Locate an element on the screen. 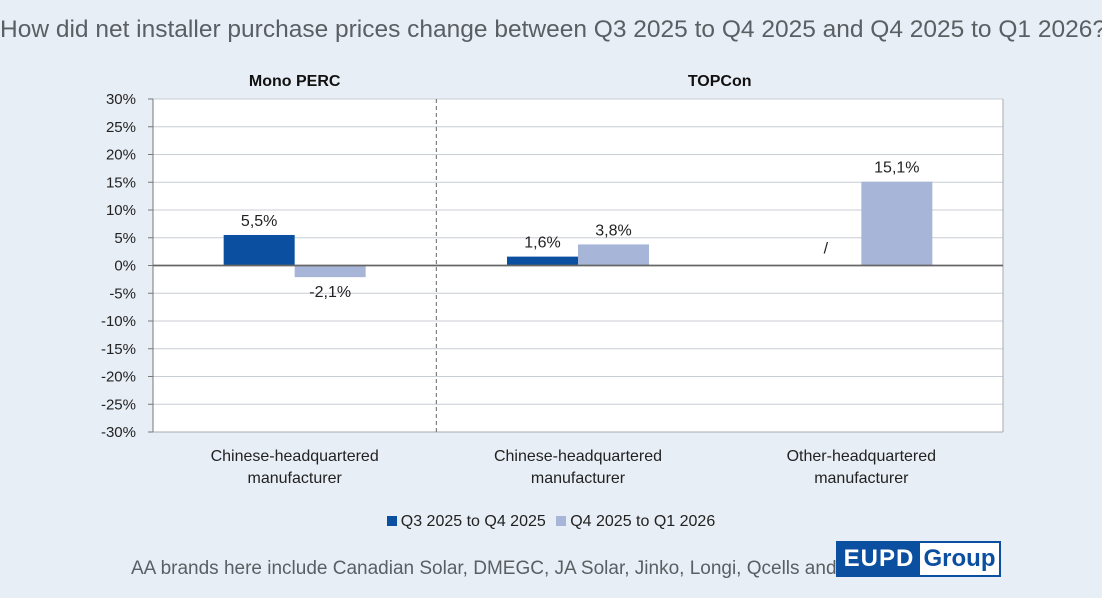 The width and height of the screenshot is (1102, 598). legend-label-series-2: Q4 2025 to Q1 2026 is located at coordinates (643, 521).